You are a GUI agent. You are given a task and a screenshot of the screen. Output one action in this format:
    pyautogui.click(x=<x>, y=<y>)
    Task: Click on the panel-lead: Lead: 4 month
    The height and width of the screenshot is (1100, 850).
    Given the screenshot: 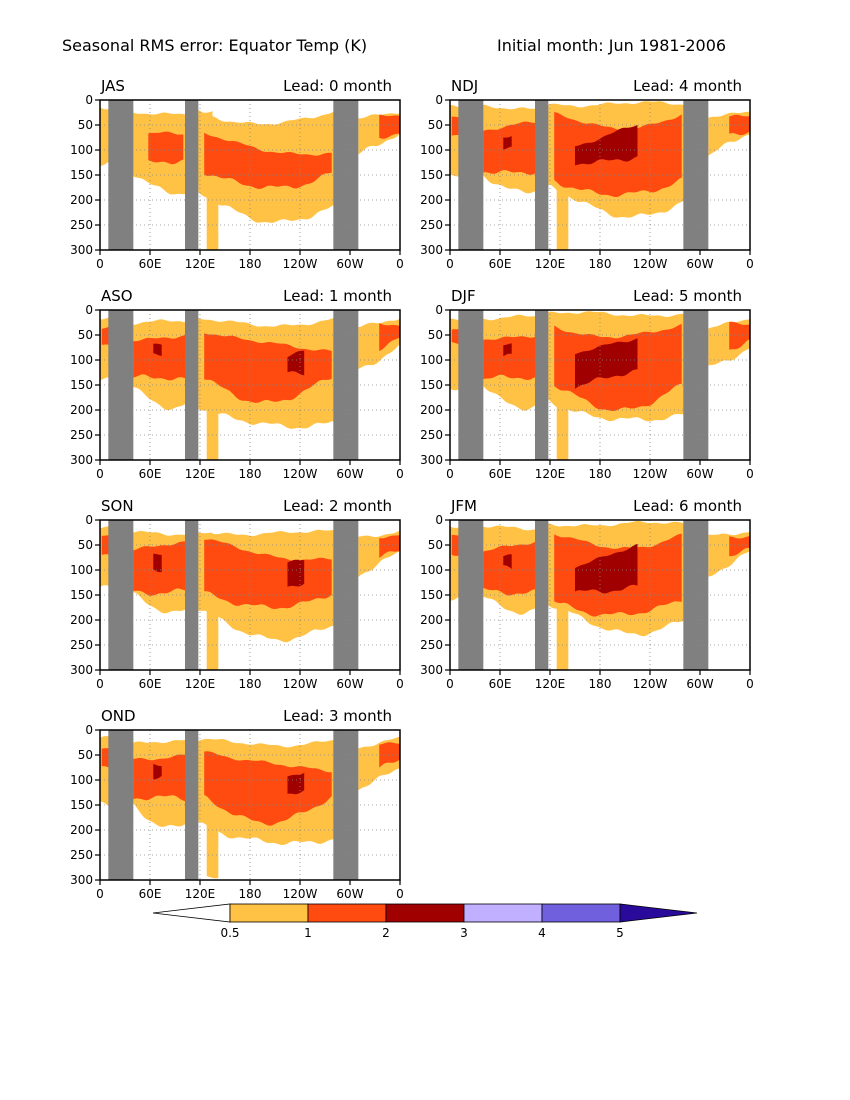 What is the action you would take?
    pyautogui.click(x=687, y=86)
    